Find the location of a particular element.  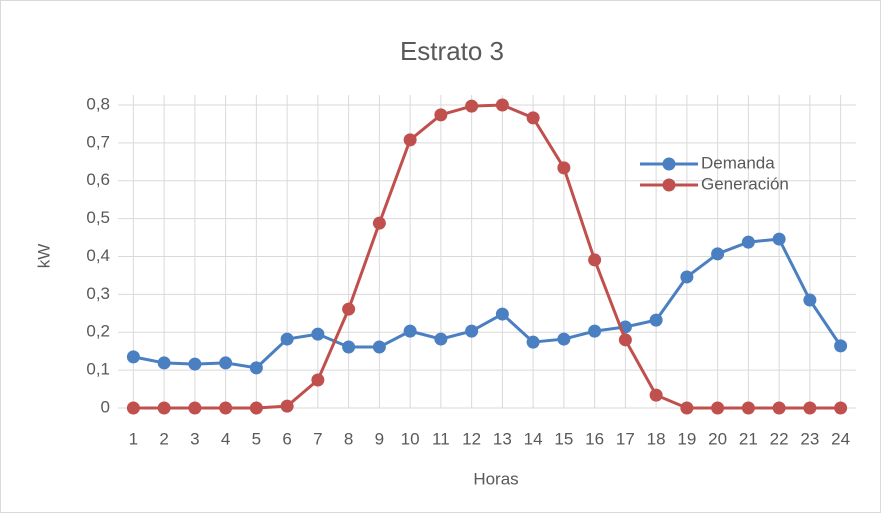

x-tick-label: 13 is located at coordinates (502, 438).